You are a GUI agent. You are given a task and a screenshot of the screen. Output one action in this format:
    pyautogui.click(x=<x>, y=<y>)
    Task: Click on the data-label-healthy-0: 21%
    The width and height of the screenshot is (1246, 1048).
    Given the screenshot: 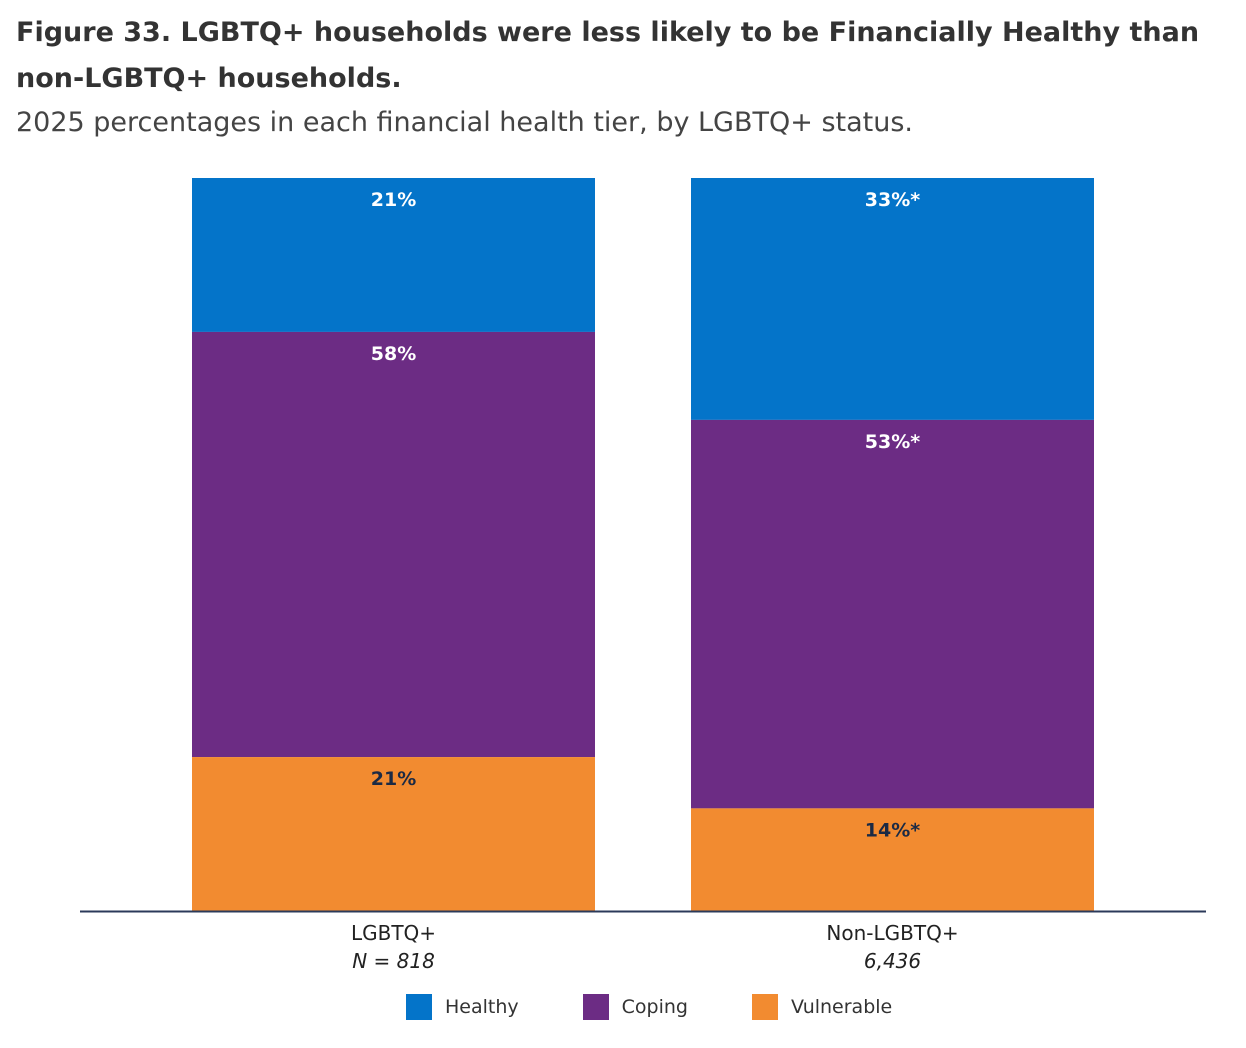 What is the action you would take?
    pyautogui.click(x=393, y=200)
    